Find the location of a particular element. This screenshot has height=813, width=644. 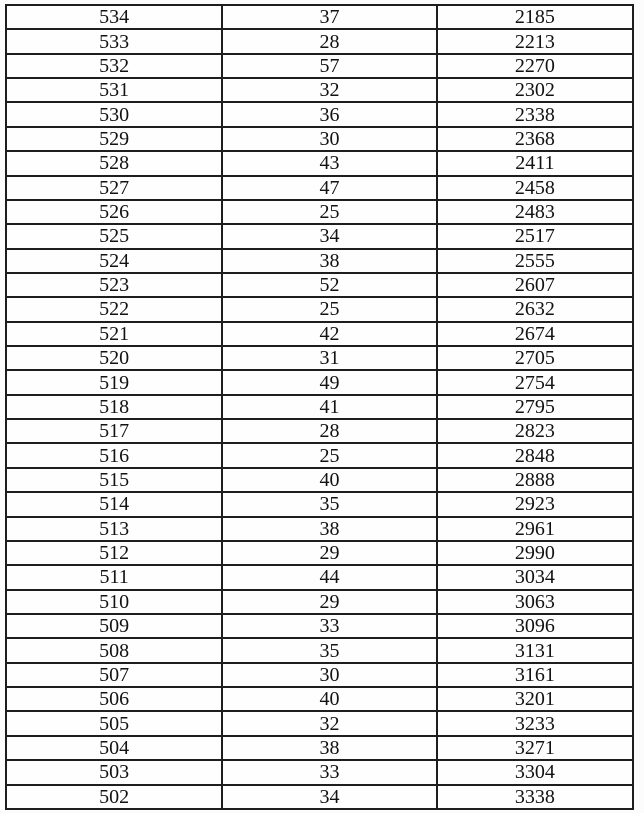

table-row: 525 34 2517 is located at coordinates (319, 236).